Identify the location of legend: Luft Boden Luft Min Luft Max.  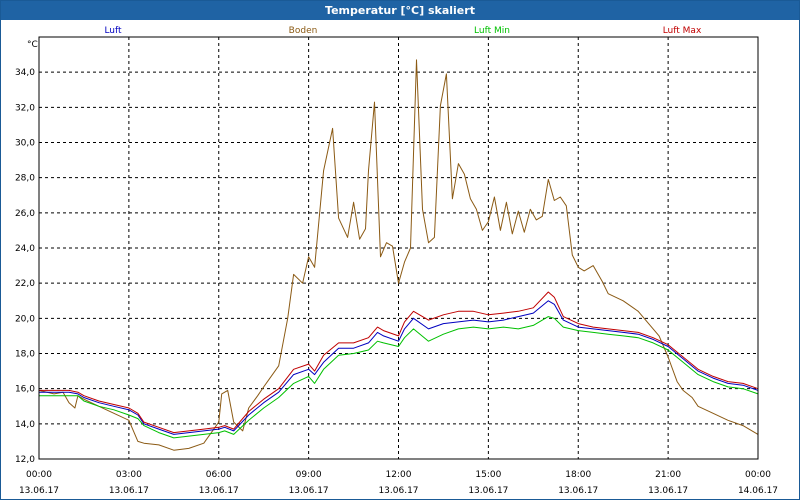
(403, 31).